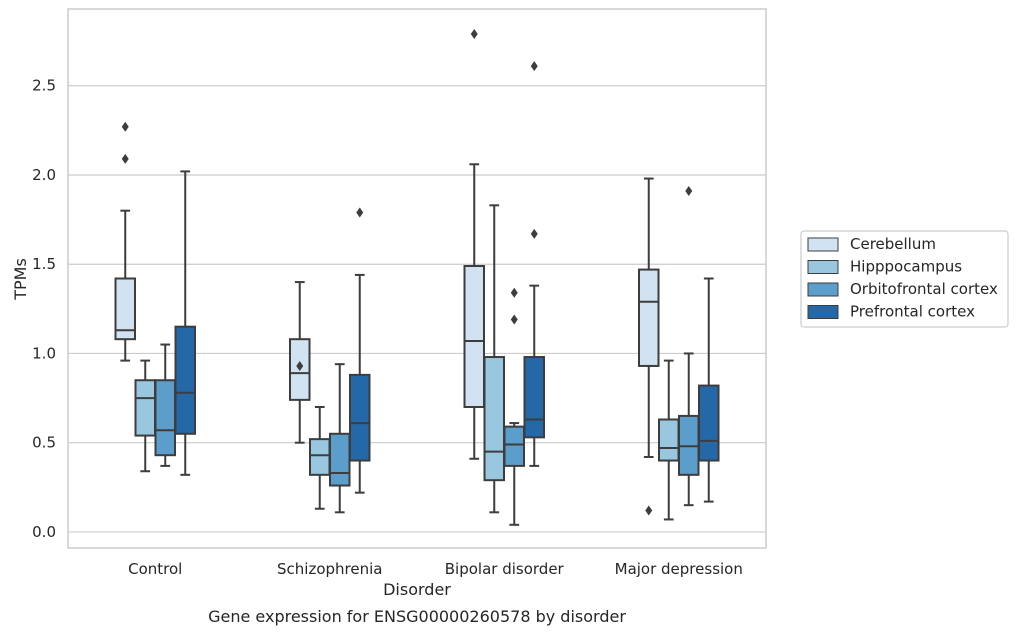  What do you see at coordinates (44, 175) in the screenshot?
I see `y-tick-label: 2.0` at bounding box center [44, 175].